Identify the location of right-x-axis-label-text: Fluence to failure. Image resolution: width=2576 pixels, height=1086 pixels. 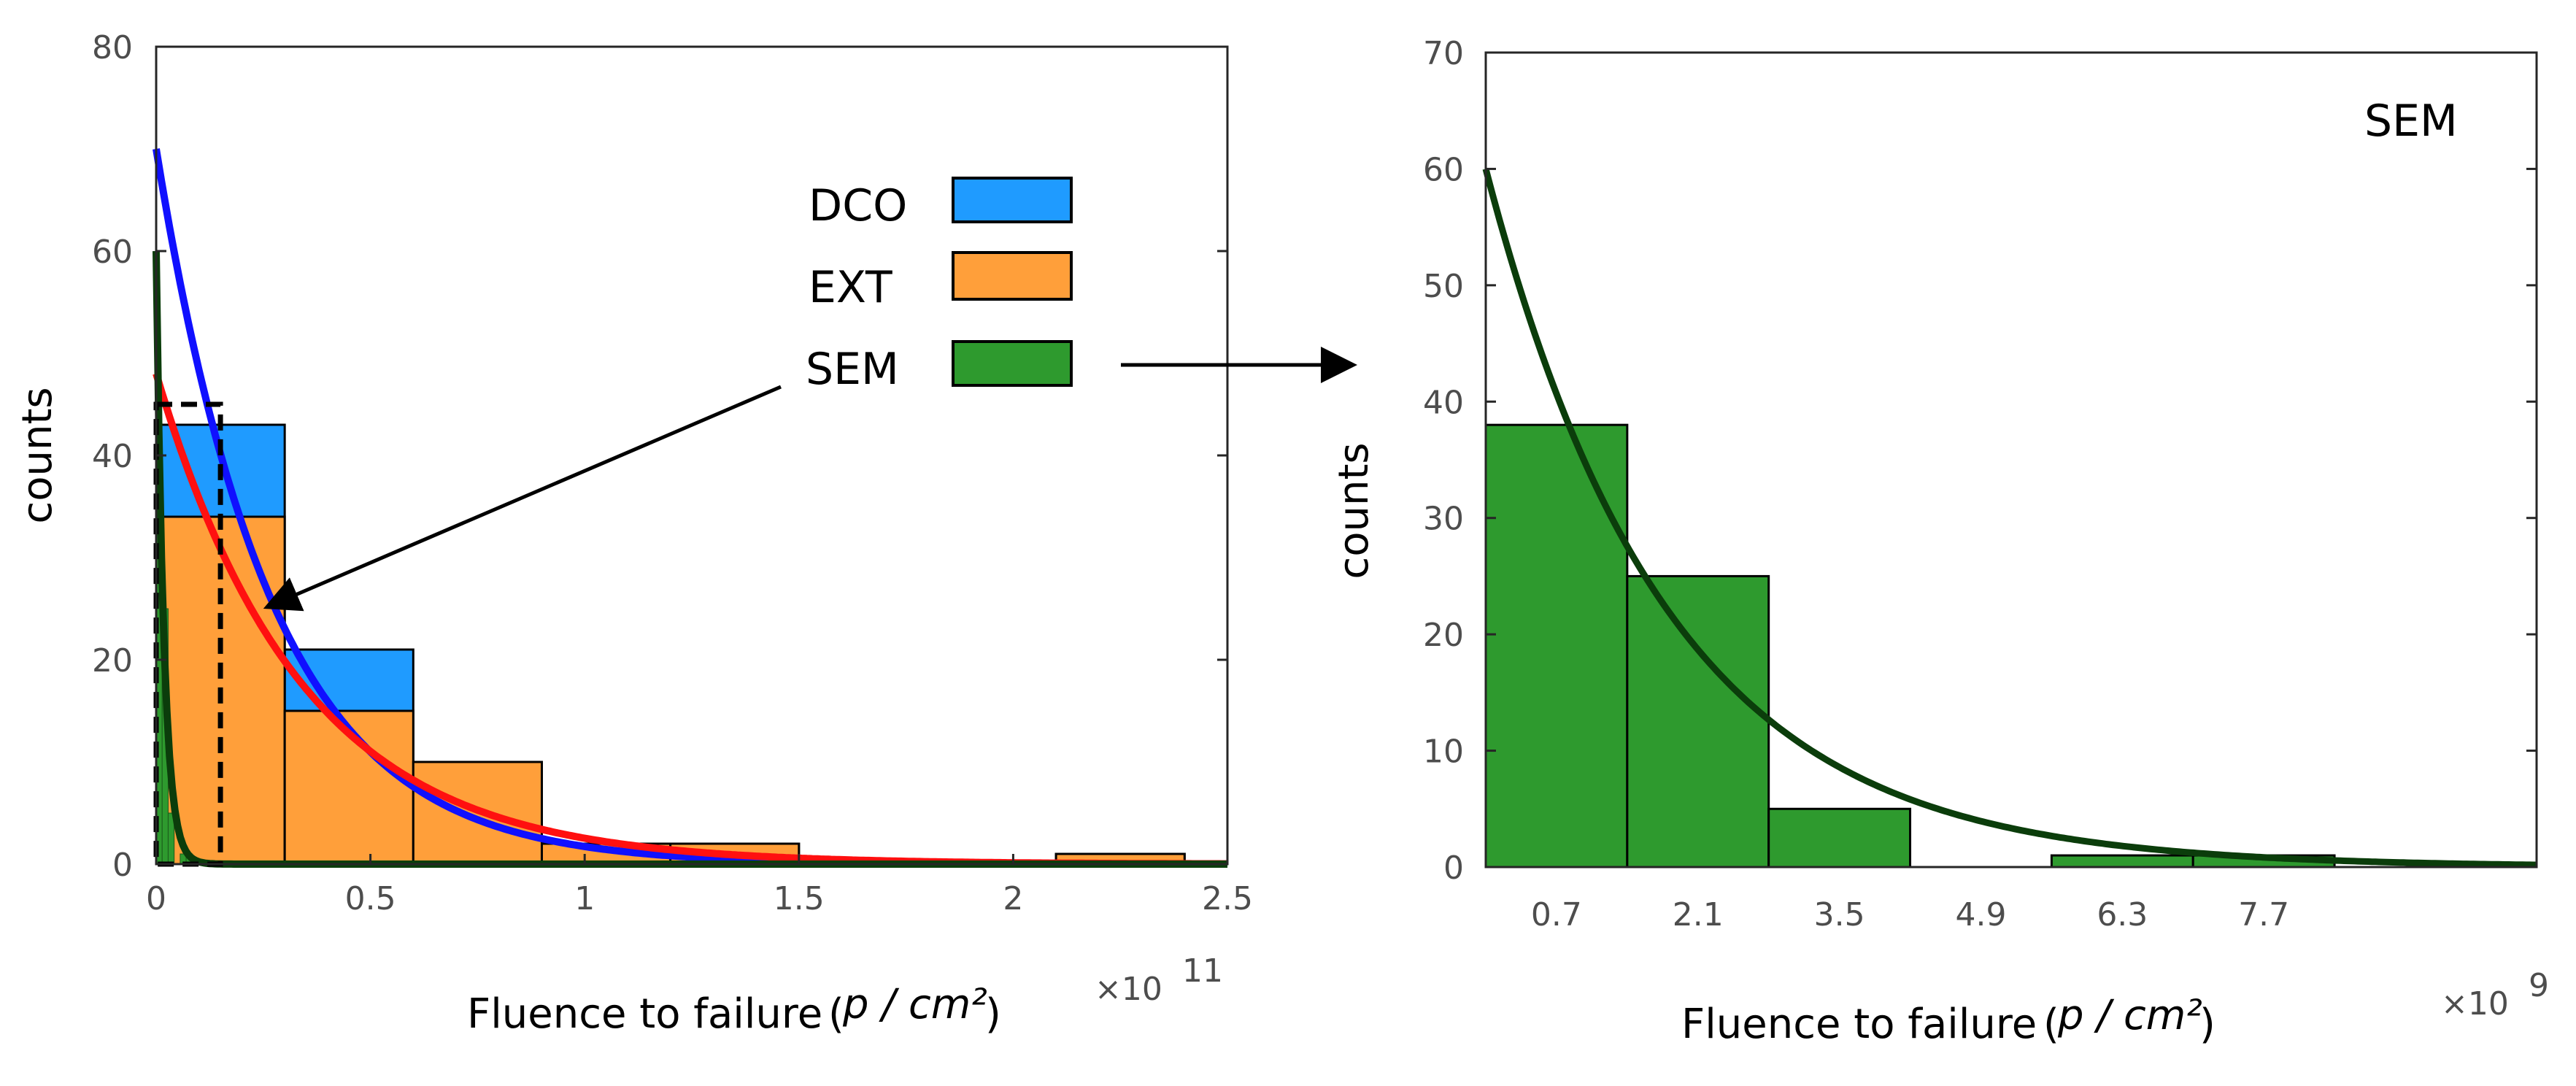
(1859, 1024).